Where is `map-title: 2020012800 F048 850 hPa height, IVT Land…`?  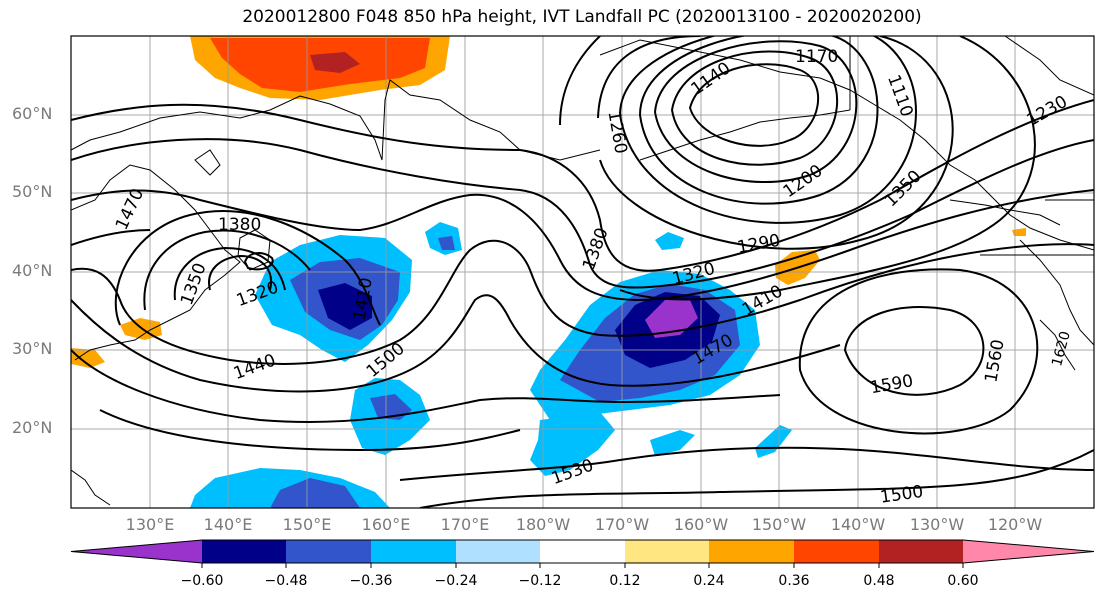
map-title: 2020012800 F048 850 hPa height, IVT Land… is located at coordinates (582, 17).